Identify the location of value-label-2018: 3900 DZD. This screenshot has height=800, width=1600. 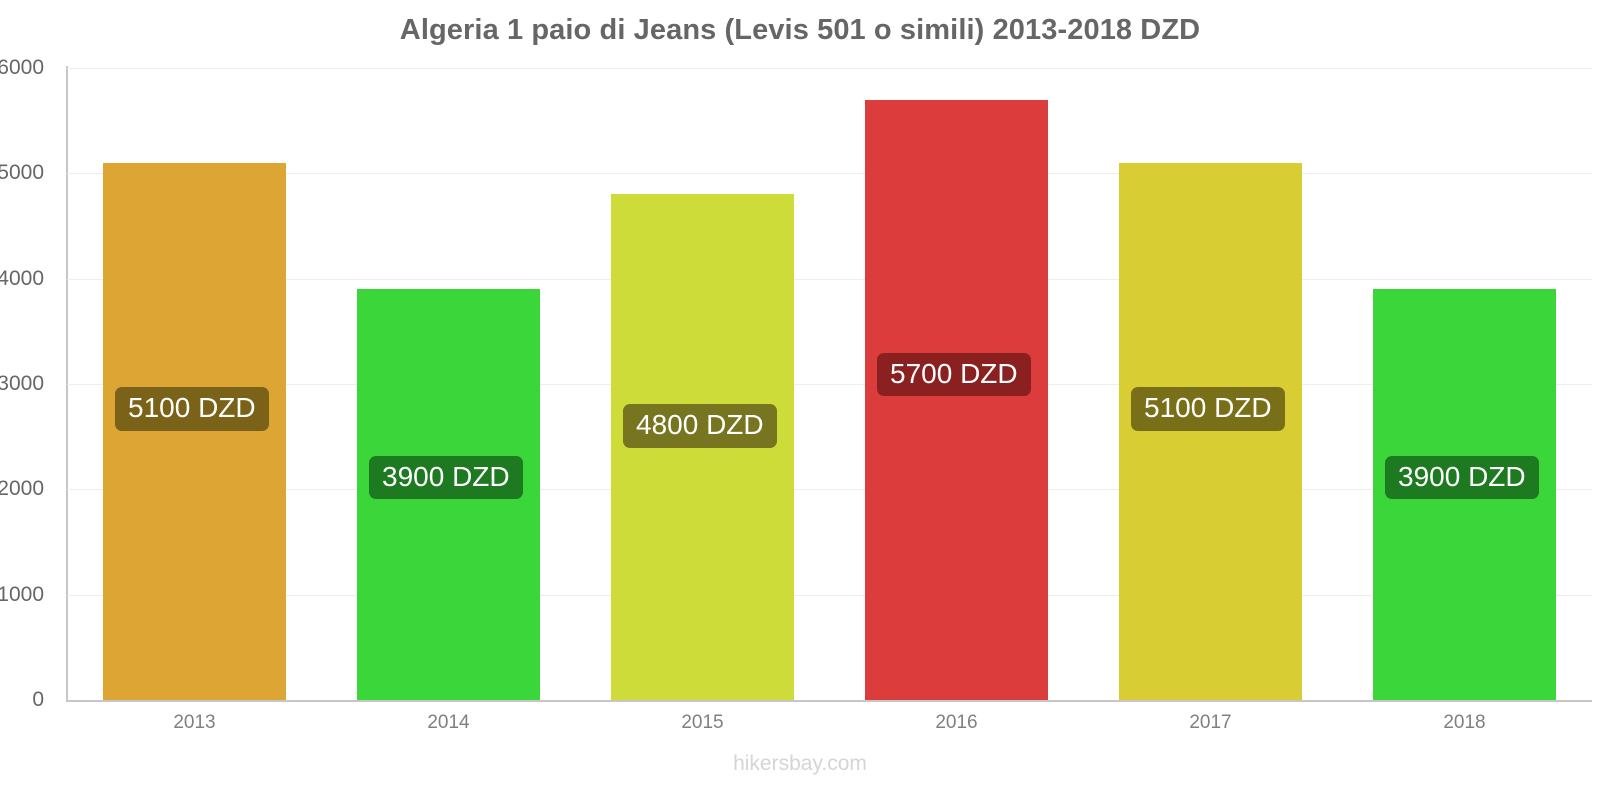
(1462, 478).